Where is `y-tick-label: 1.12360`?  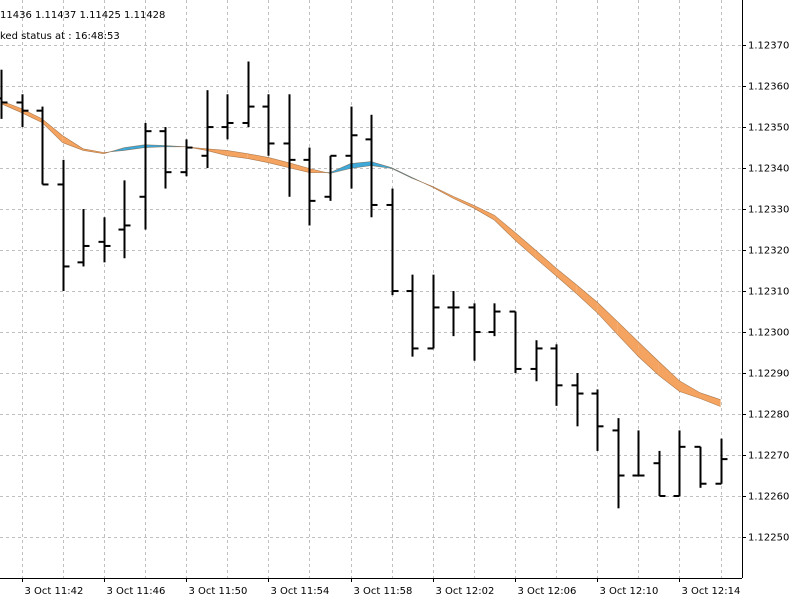
y-tick-label: 1.12360 is located at coordinates (768, 87).